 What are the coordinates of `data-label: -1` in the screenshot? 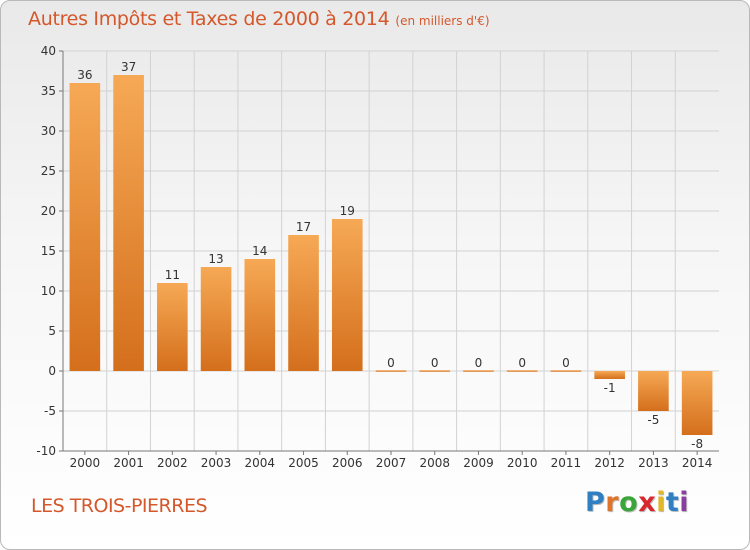 It's located at (610, 388).